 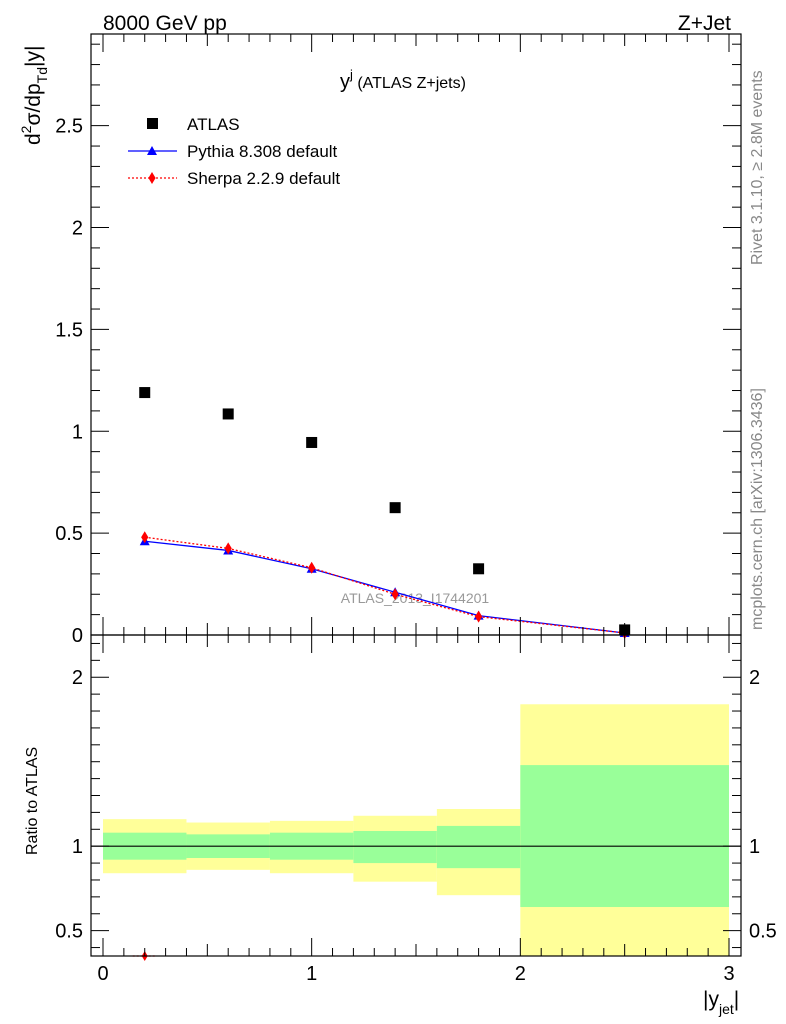 I want to click on sherpa-line, so click(x=384, y=585).